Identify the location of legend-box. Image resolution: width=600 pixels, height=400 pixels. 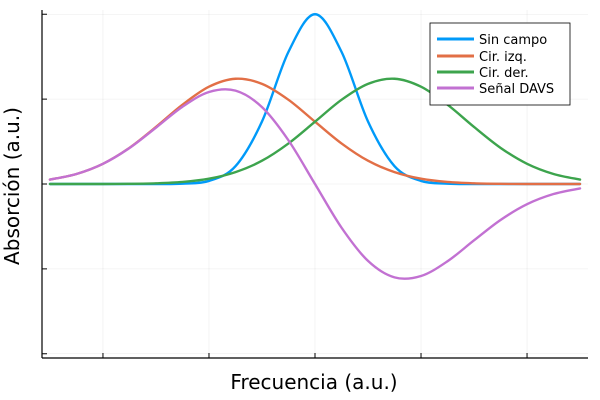
(500, 64).